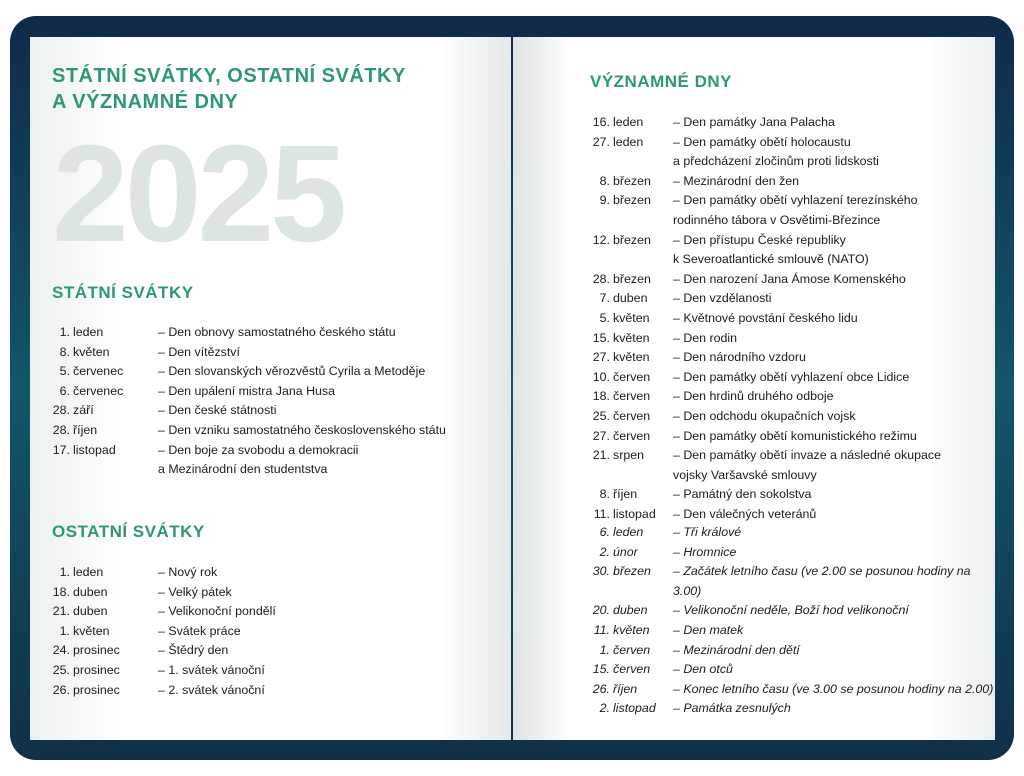  Describe the element at coordinates (705, 337) in the screenshot. I see `entry-description: – Den rodin` at that location.